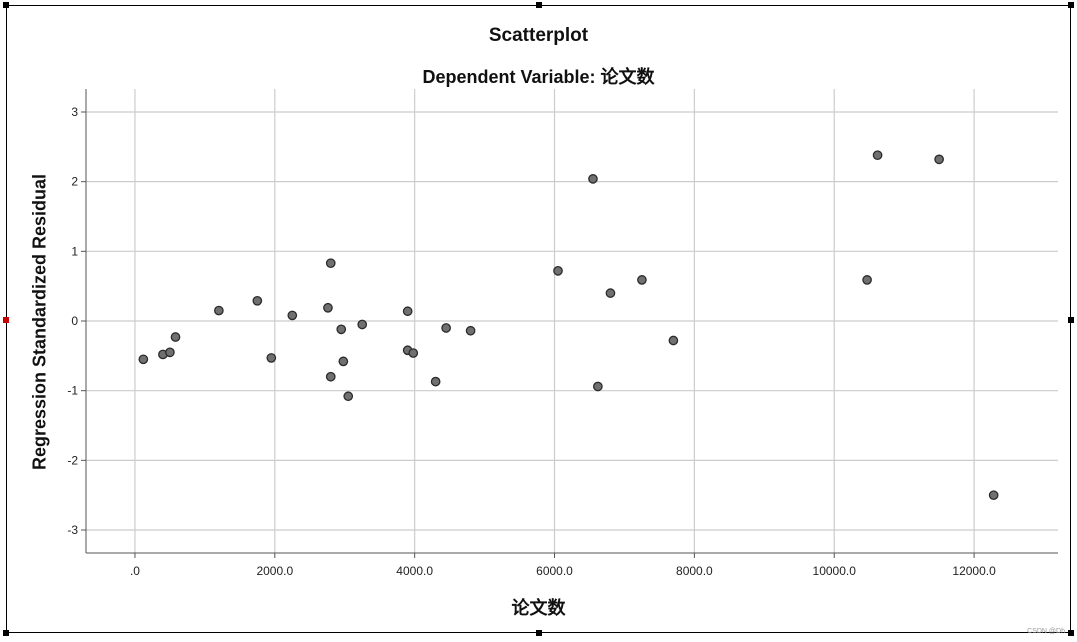  What do you see at coordinates (1046, 631) in the screenshot?
I see `watermark: CSDN @Dh` at bounding box center [1046, 631].